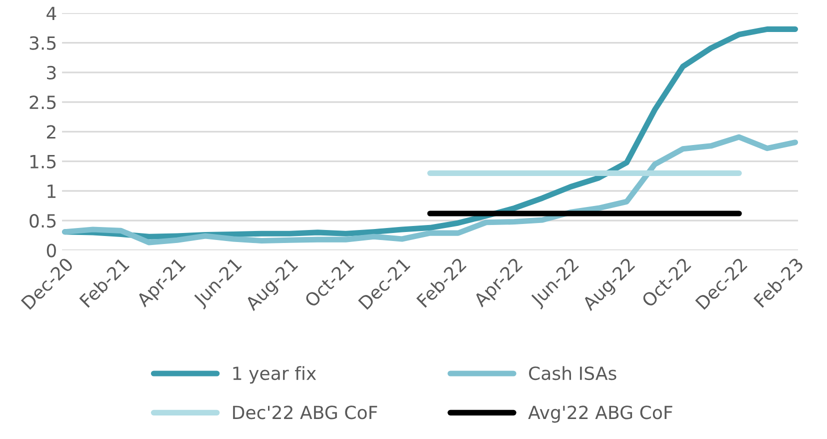 This screenshot has height=439, width=827. I want to click on legend-label: Cash ISAs, so click(572, 373).